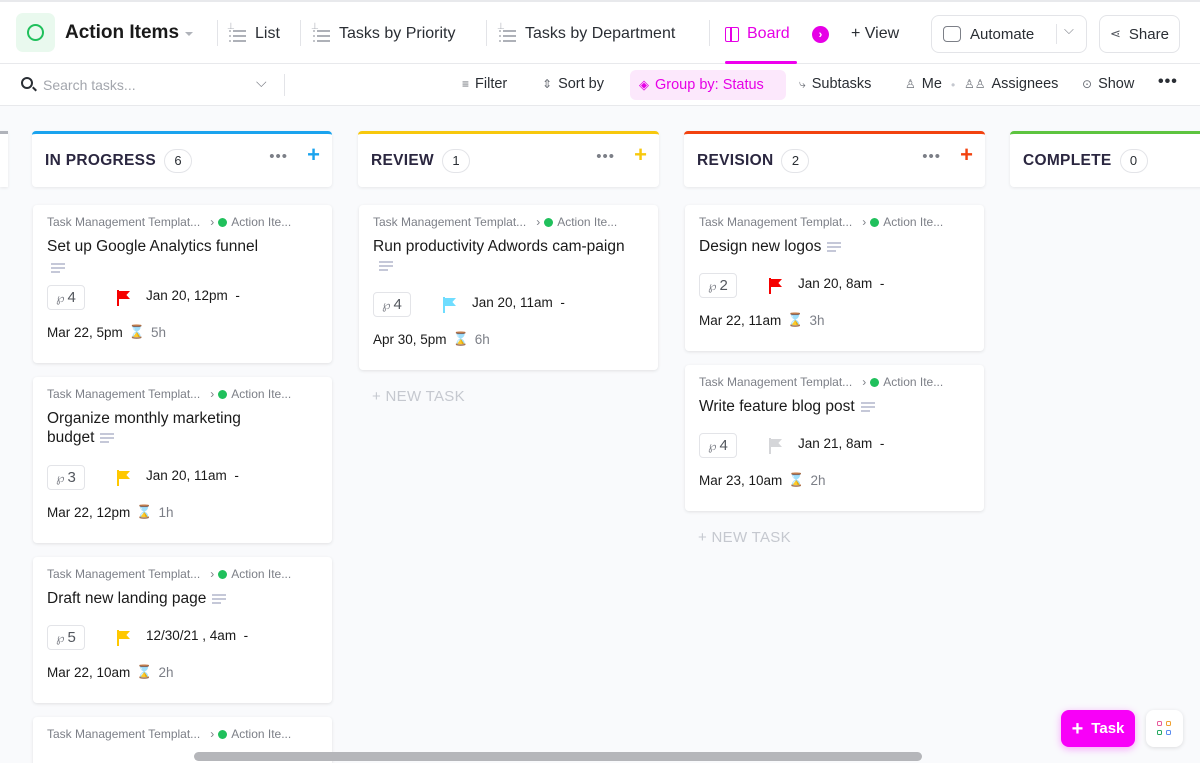 The image size is (1200, 763). What do you see at coordinates (106, 332) in the screenshot?
I see `due-date: Mar 22, 5pm ⌛ 5h` at bounding box center [106, 332].